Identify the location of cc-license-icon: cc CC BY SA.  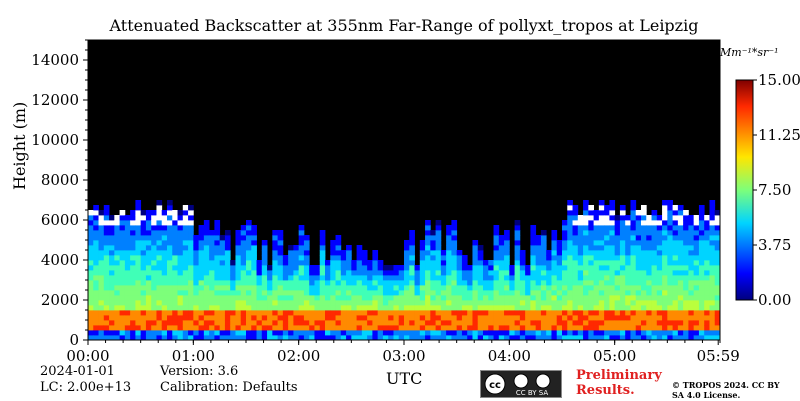
(521, 384).